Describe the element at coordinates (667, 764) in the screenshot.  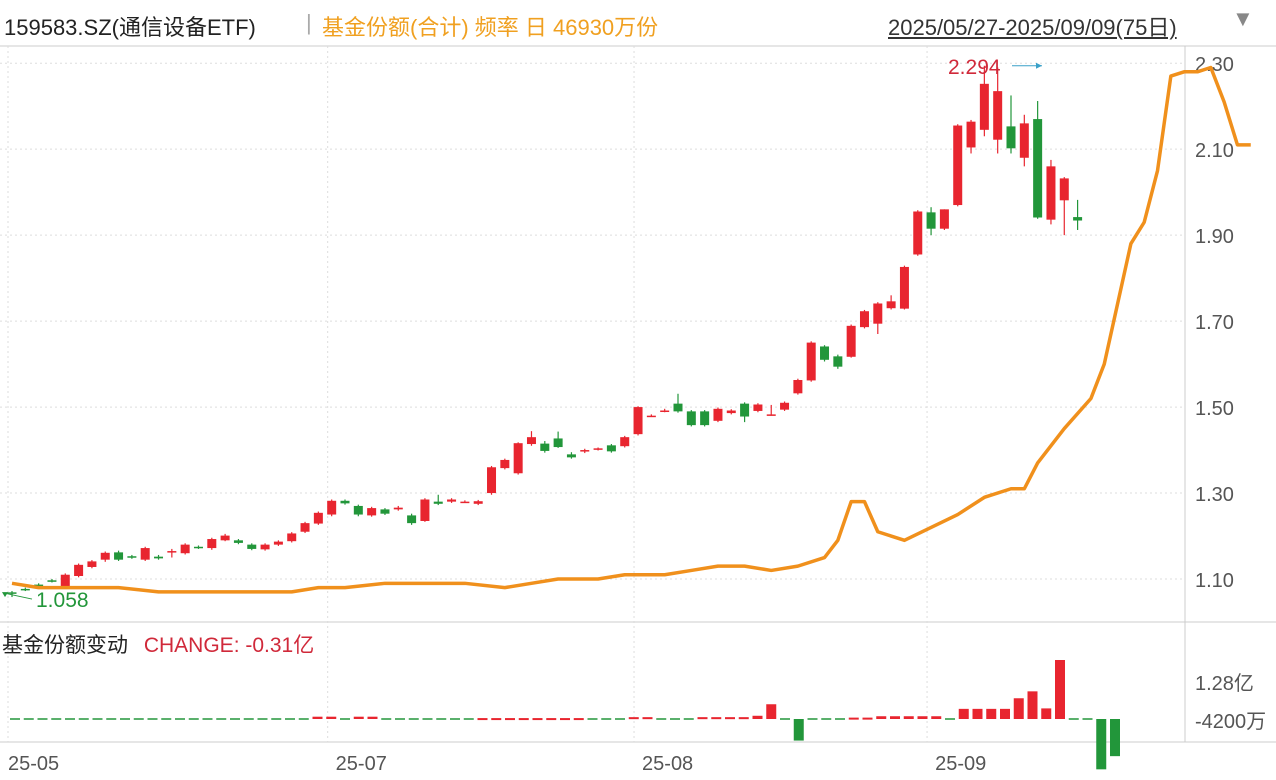
I see `x-tick-label: 25-08` at that location.